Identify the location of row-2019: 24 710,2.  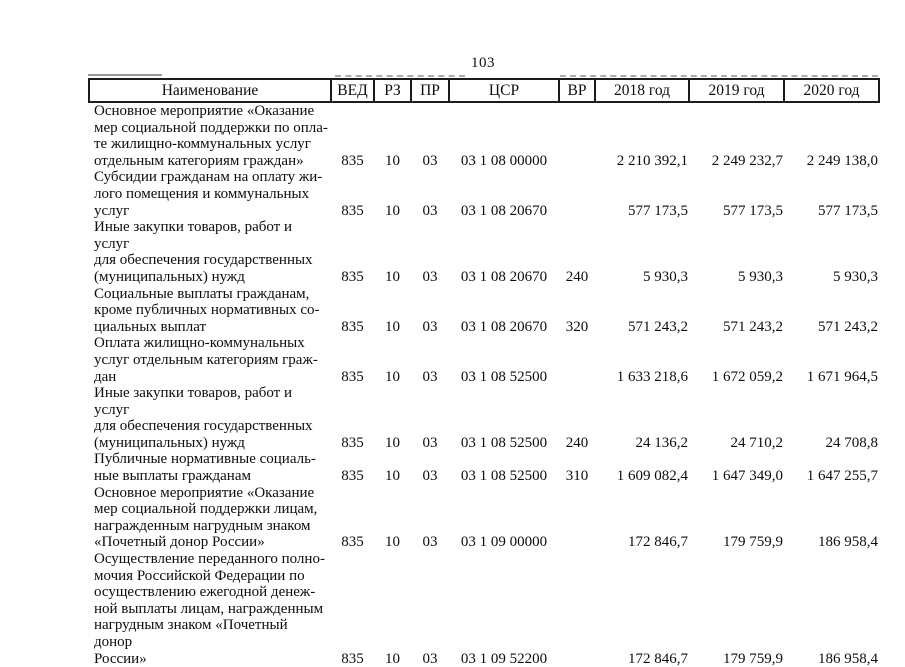
(757, 442).